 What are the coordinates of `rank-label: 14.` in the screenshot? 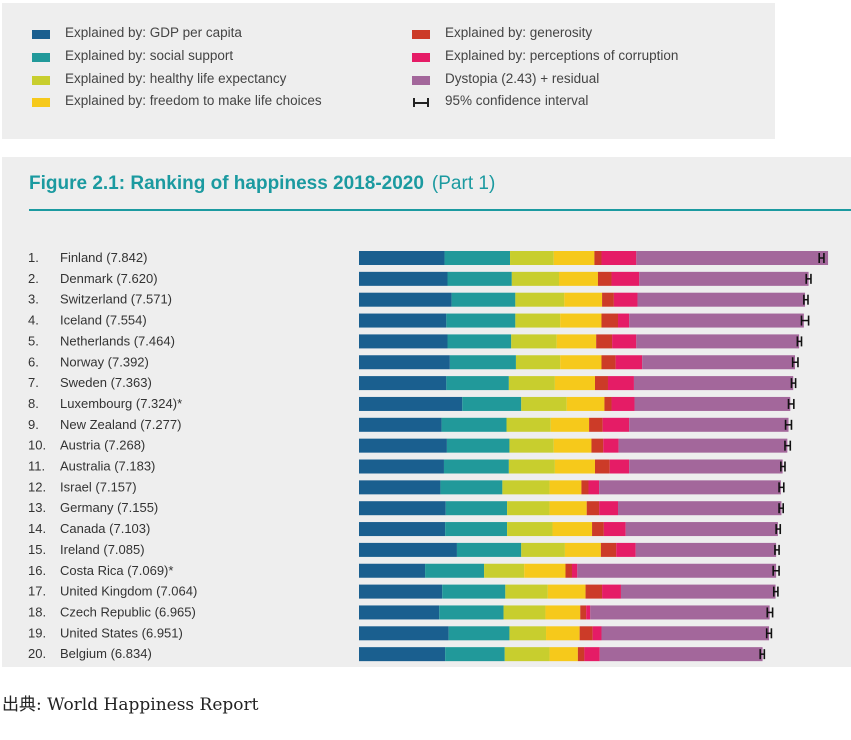 It's located at (37, 528).